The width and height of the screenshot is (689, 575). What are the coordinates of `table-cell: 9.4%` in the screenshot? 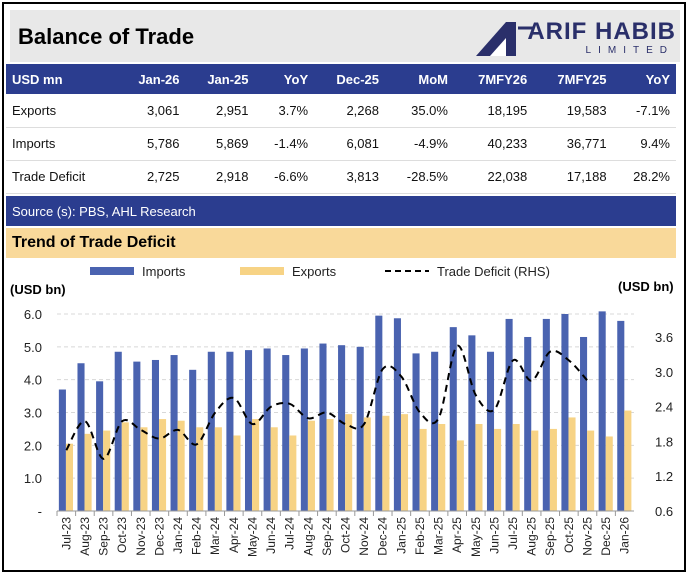 It's located at (644, 144).